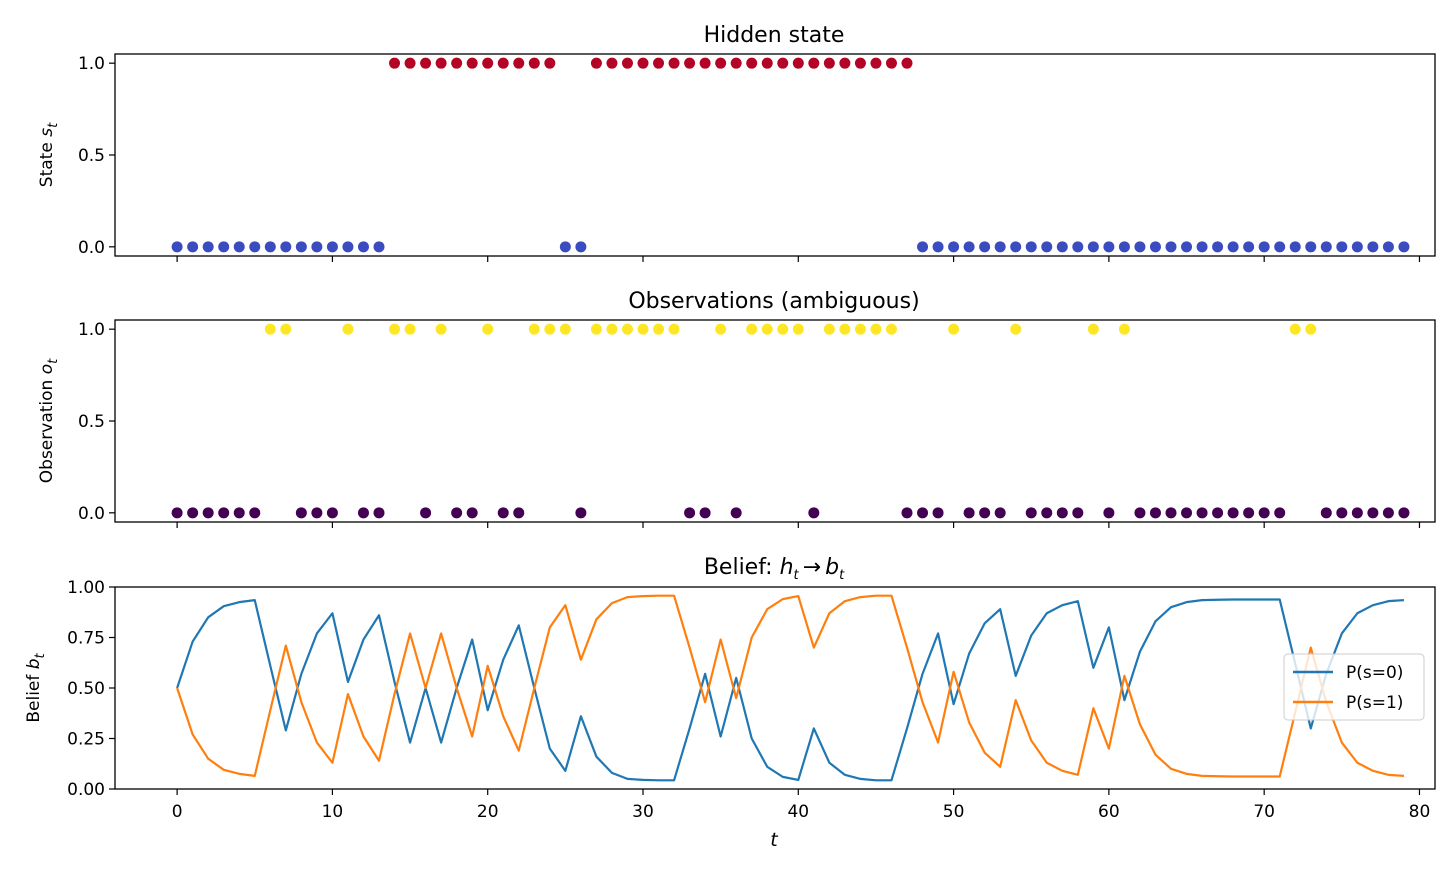  I want to click on xtick-label: 60, so click(1109, 812).